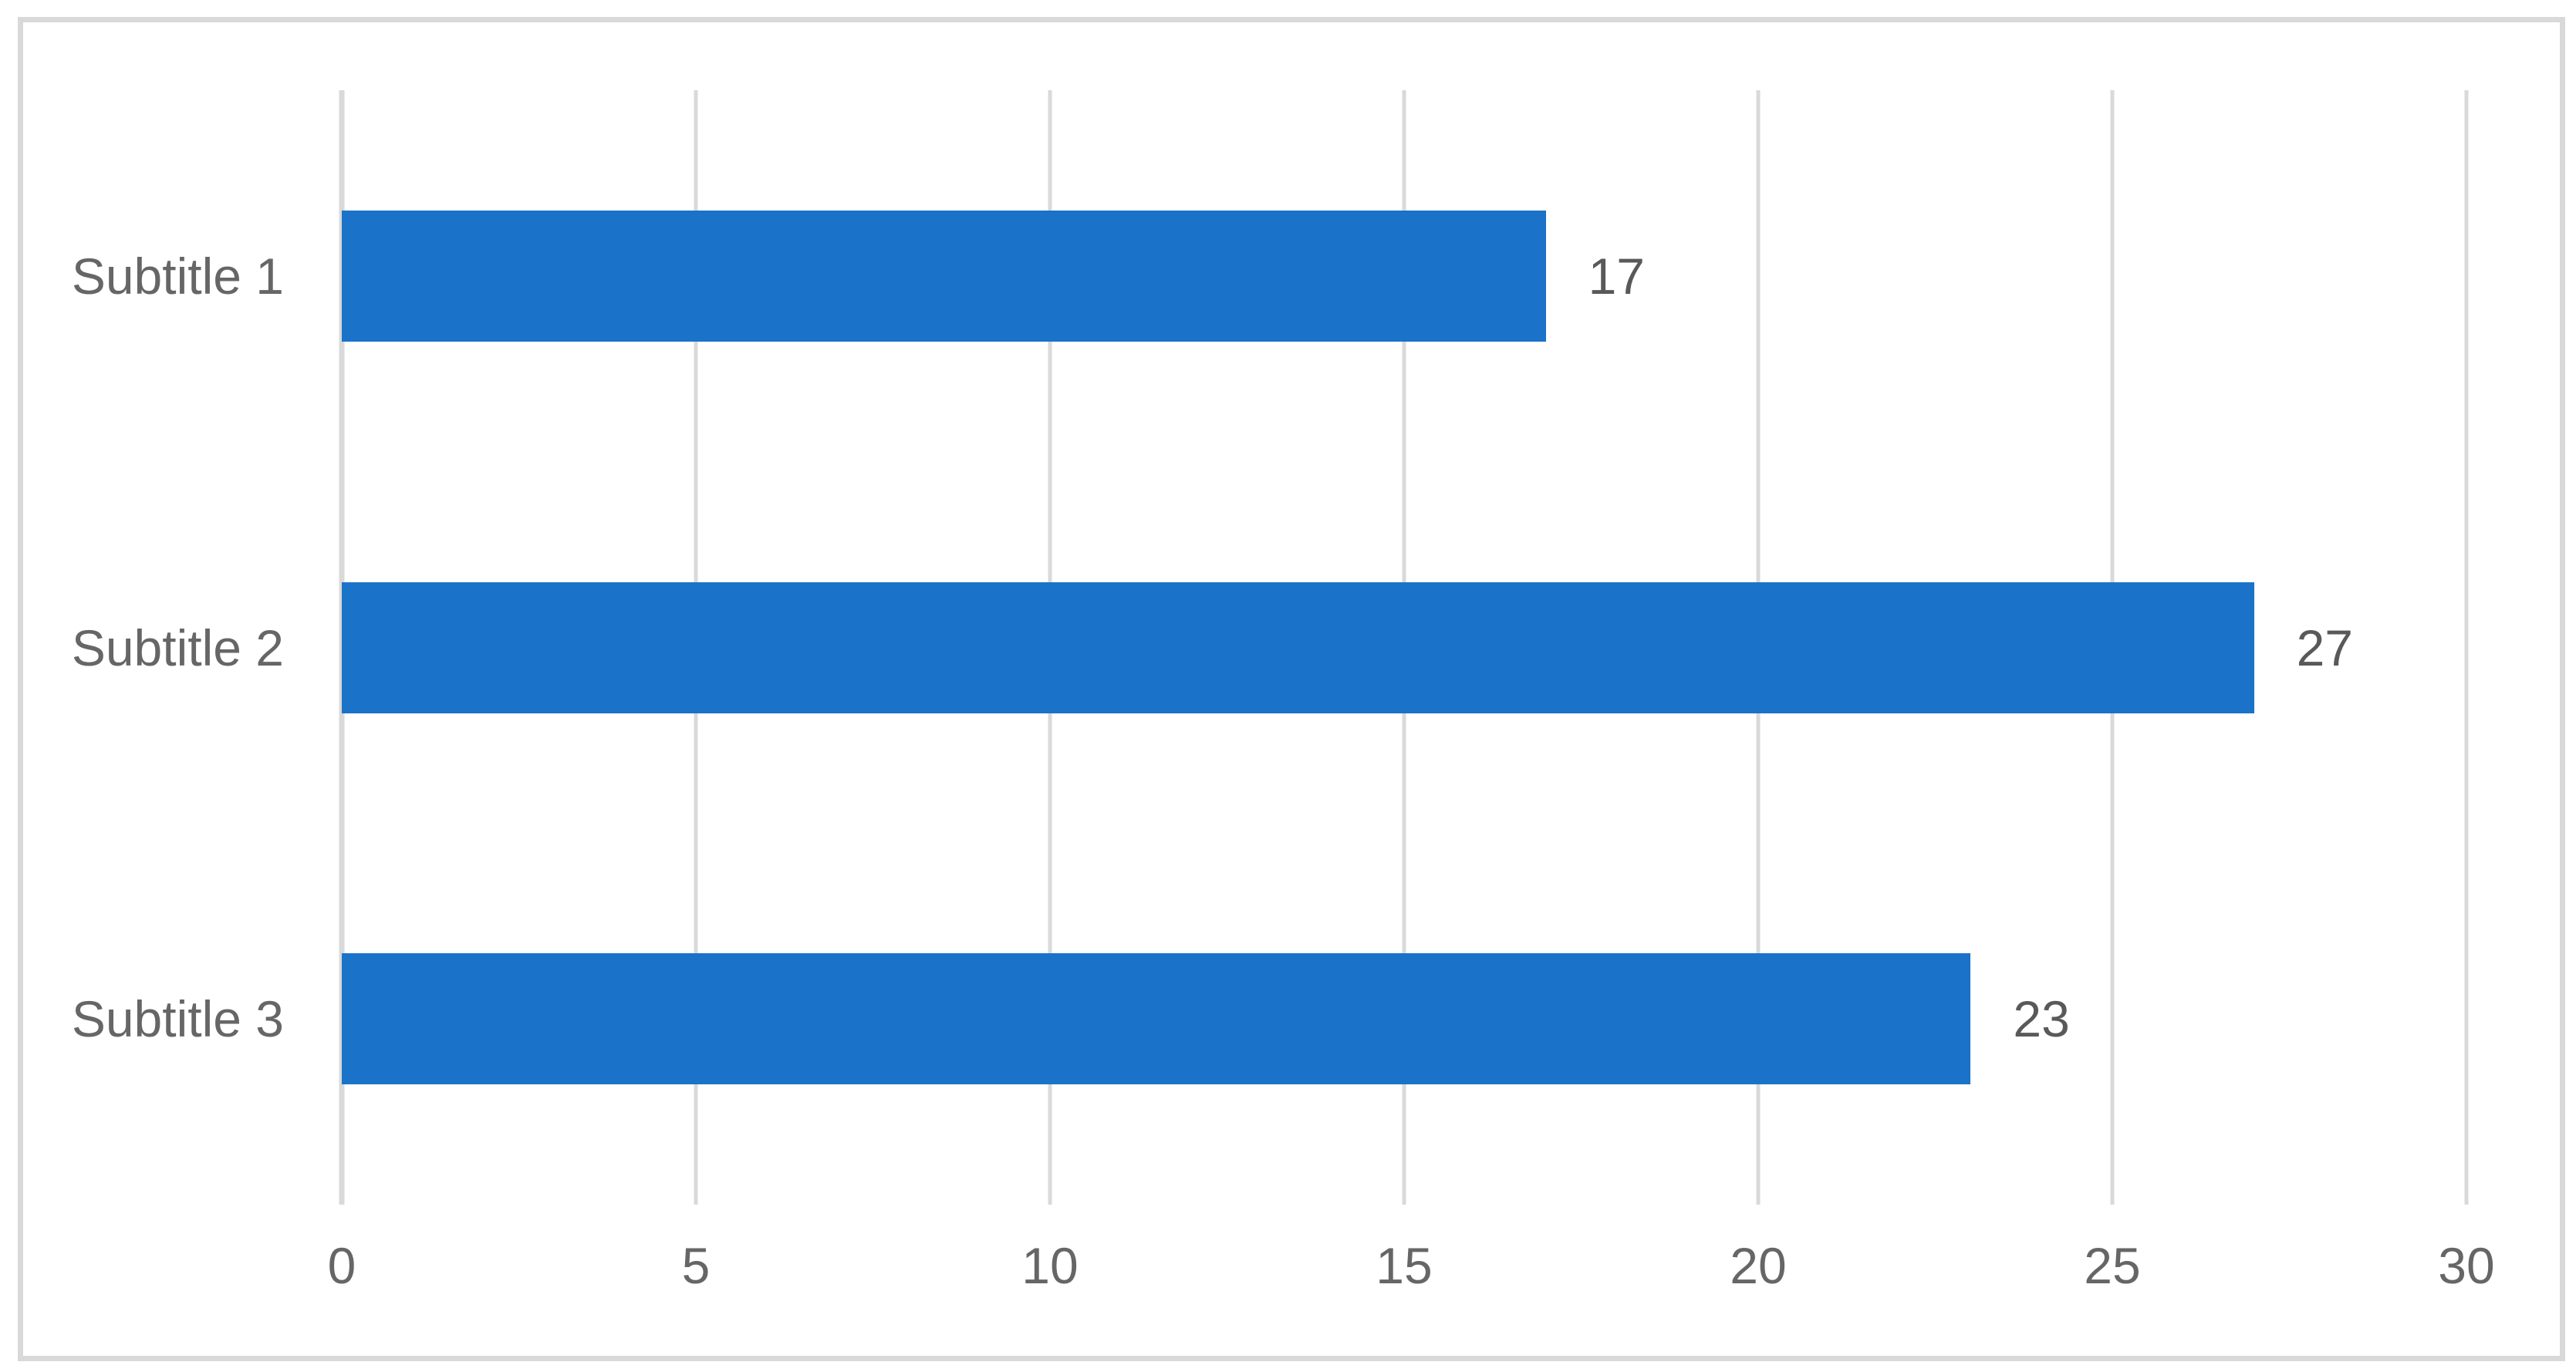  Describe the element at coordinates (2325, 648) in the screenshot. I see `data-label: 27` at that location.